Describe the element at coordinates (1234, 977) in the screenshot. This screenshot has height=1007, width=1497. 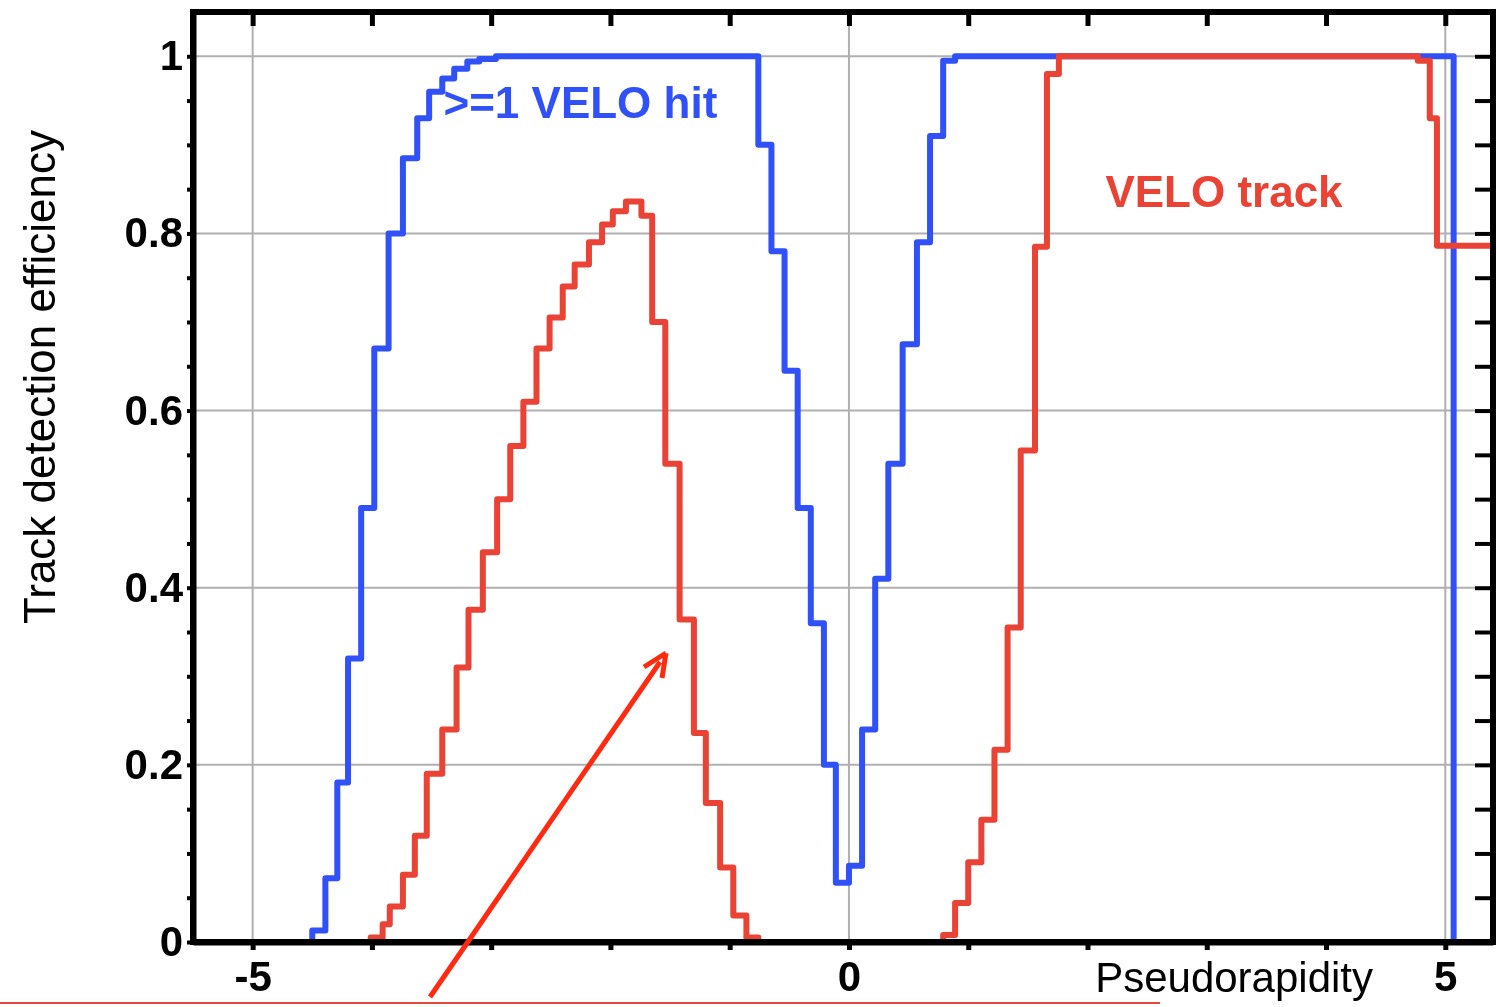
I see `x-axis-title: Pseudorapidity` at that location.